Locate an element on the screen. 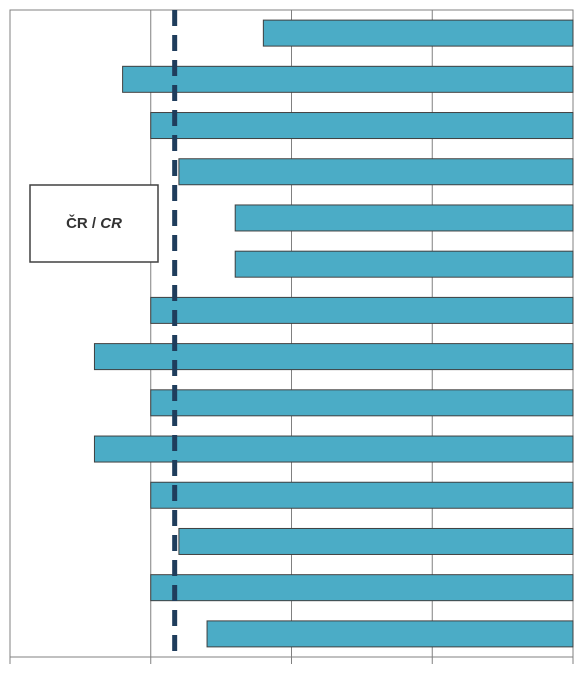 The height and width of the screenshot is (674, 581). annotation: ČR / CR is located at coordinates (94, 223).